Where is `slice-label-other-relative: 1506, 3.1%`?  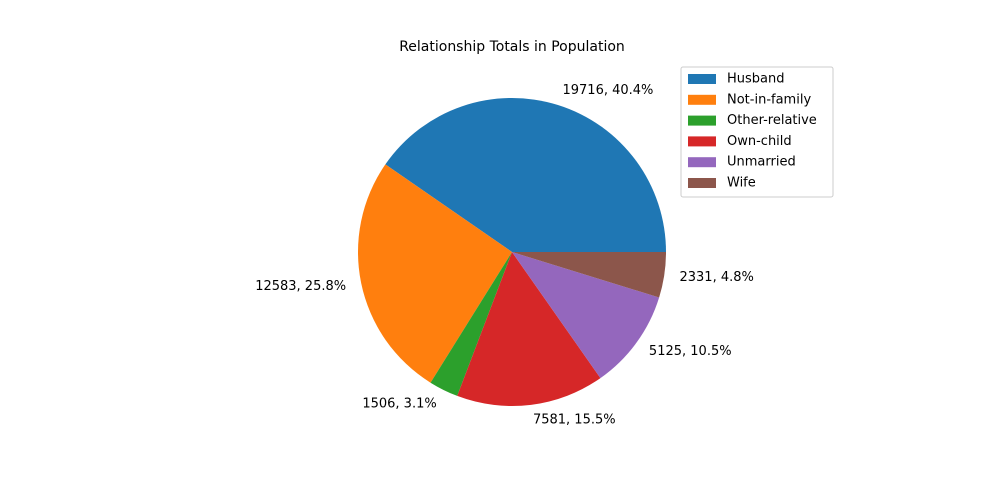
slice-label-other-relative: 1506, 3.1% is located at coordinates (399, 403).